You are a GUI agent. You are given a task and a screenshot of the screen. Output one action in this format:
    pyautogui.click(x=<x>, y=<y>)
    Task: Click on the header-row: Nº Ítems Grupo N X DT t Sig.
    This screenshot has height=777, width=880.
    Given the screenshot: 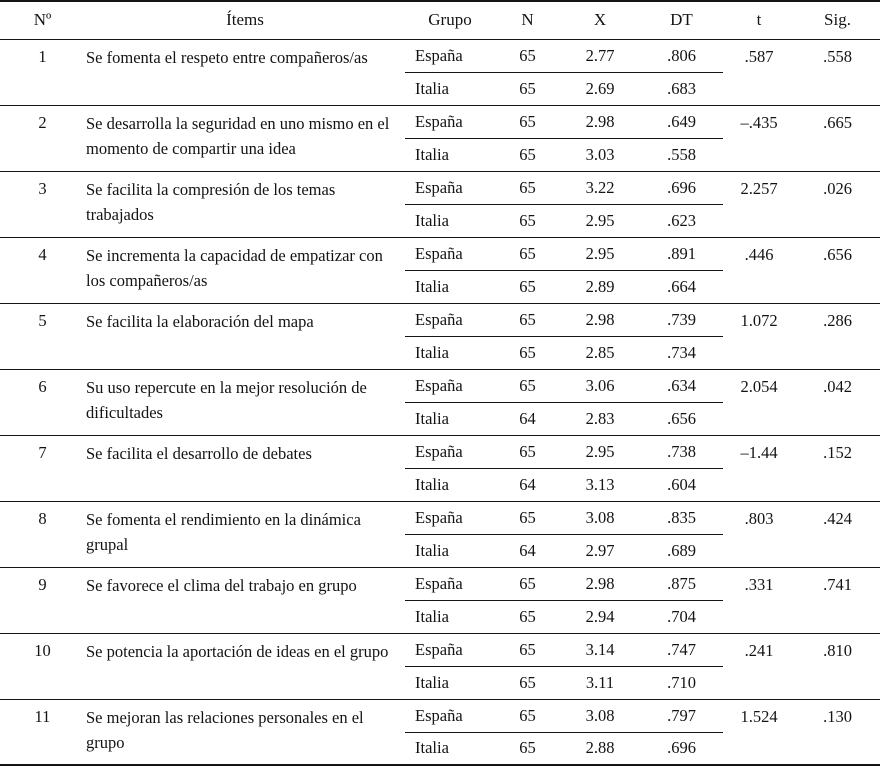 What is the action you would take?
    pyautogui.click(x=440, y=20)
    